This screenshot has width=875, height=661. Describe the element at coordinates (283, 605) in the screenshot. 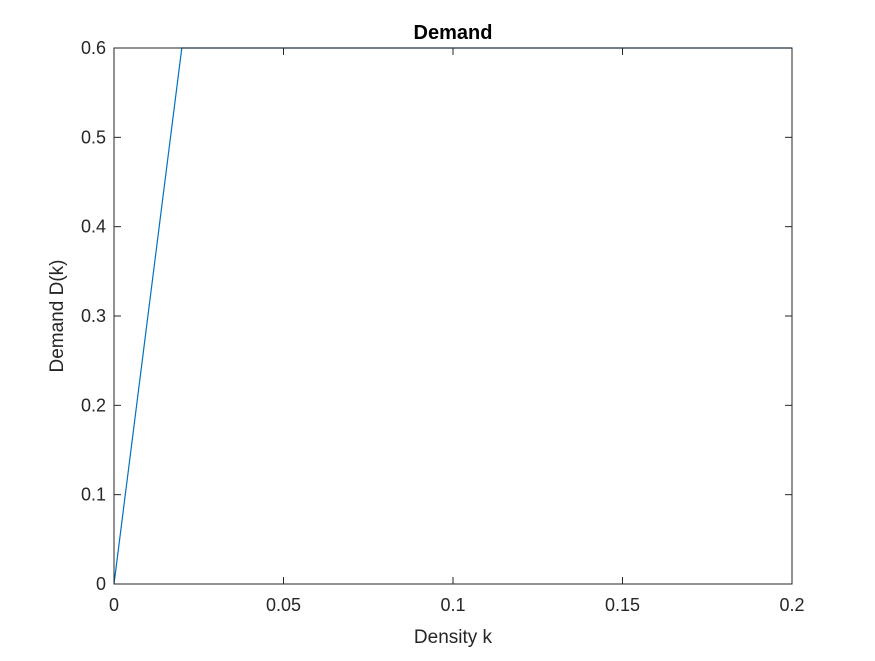

I see `x-tick-label: 0.05` at that location.